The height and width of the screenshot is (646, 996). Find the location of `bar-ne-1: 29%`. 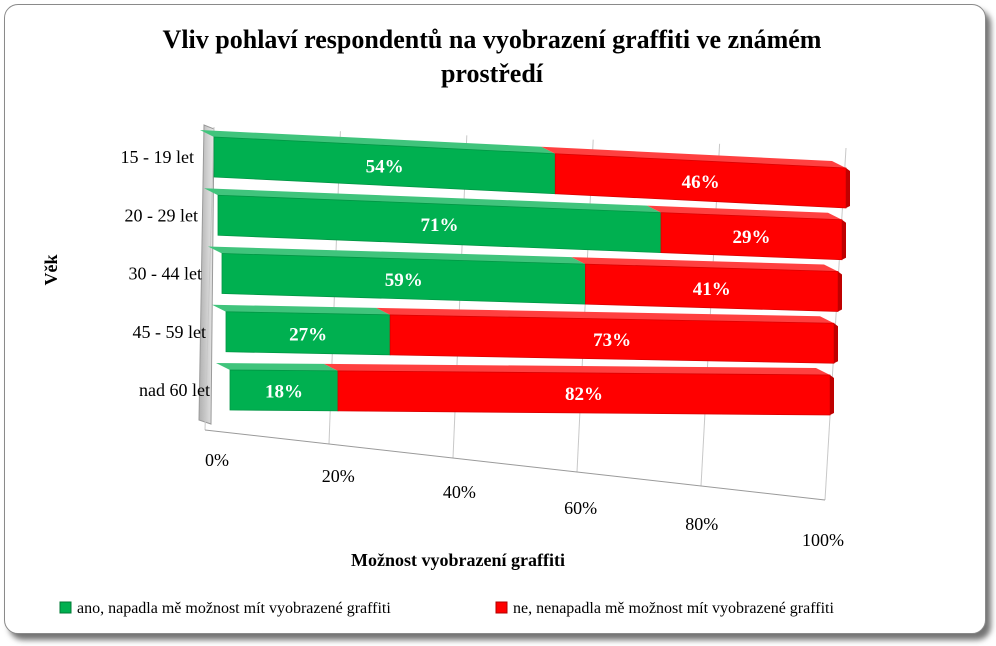

bar-ne-1: 29% is located at coordinates (746, 233).